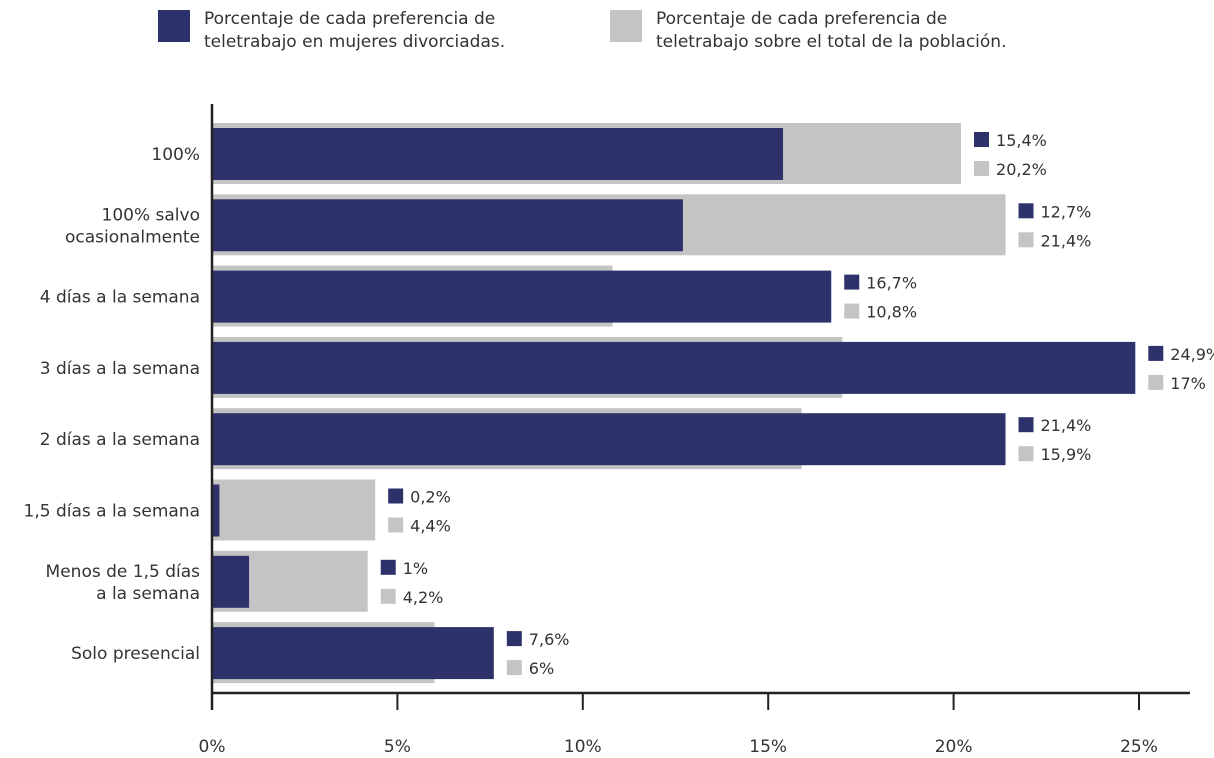 The height and width of the screenshot is (758, 1214). I want to click on value-label-population-1: 21,4%, so click(1066, 240).